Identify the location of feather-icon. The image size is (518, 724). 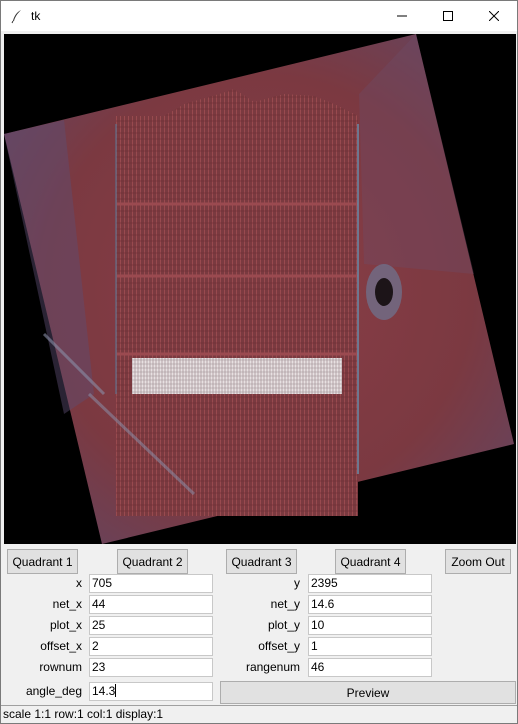
(17, 16).